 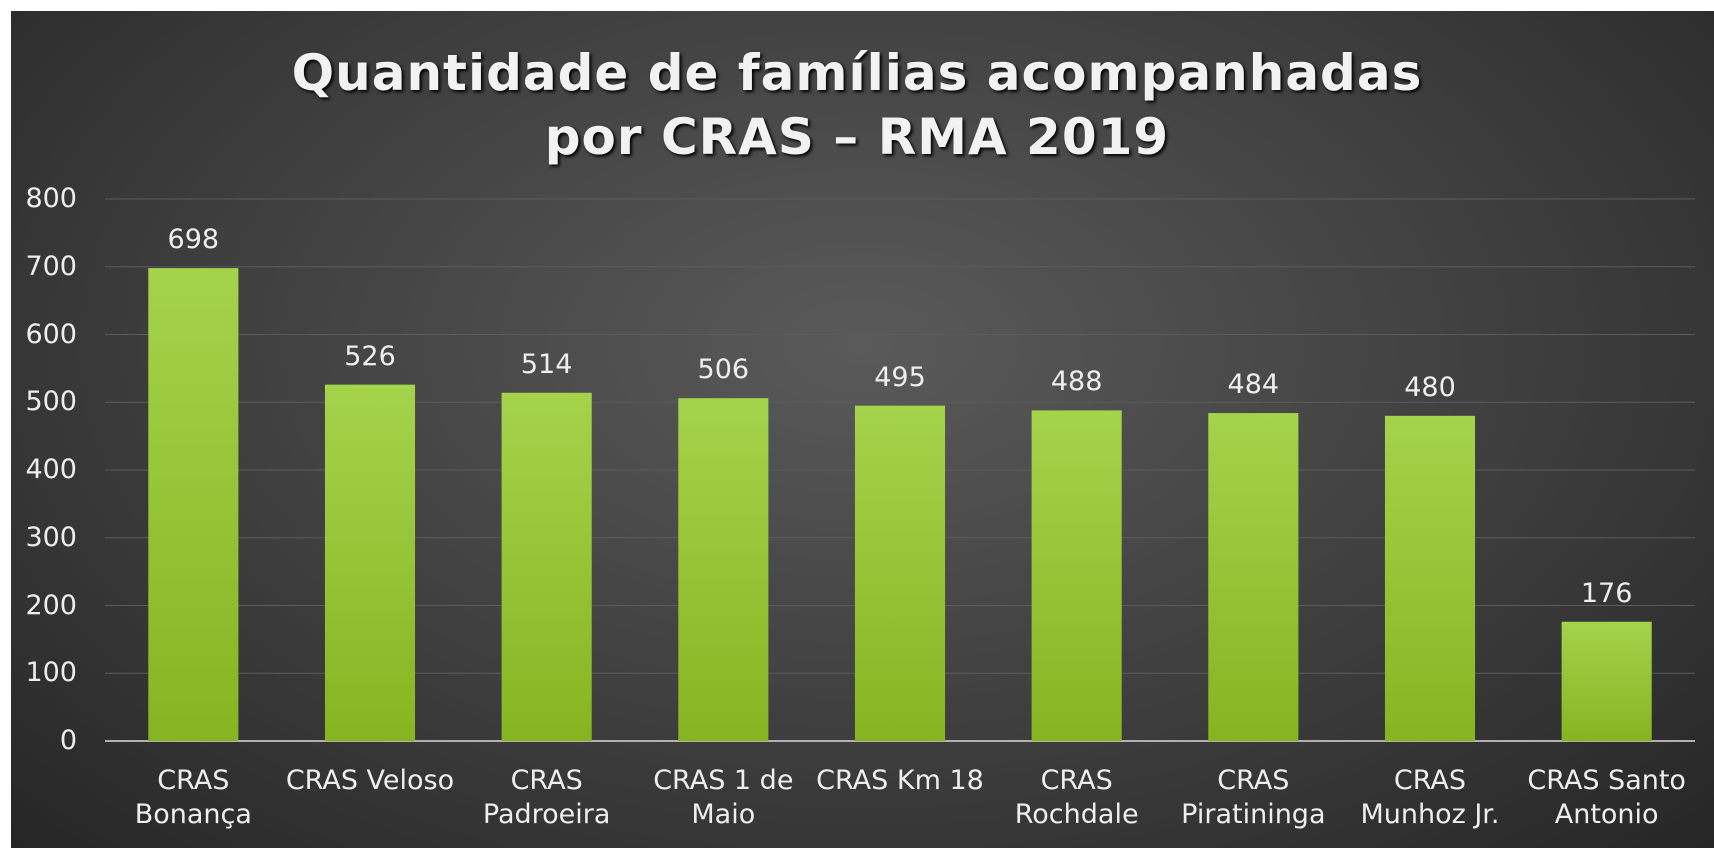 I want to click on y-tick-label: 300, so click(x=51, y=537).